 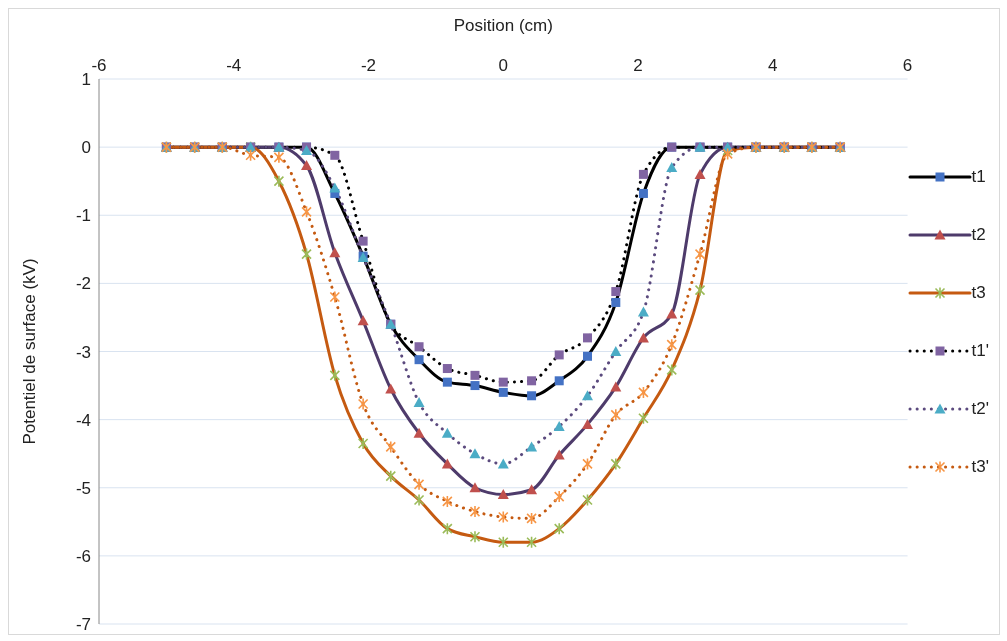 What do you see at coordinates (83, 488) in the screenshot?
I see `y-tick-label: -5` at bounding box center [83, 488].